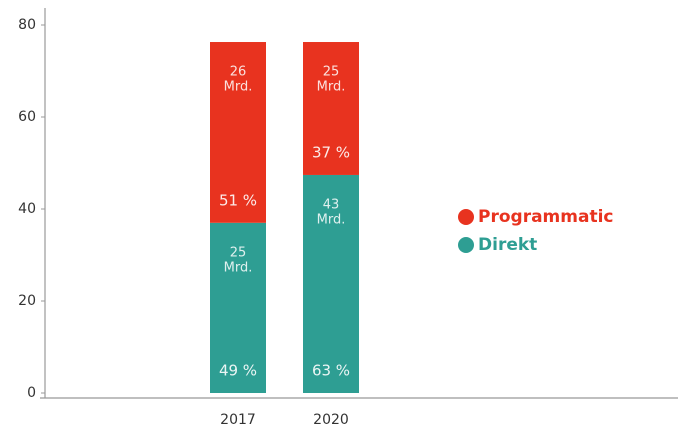  Describe the element at coordinates (238, 200) in the screenshot. I see `share-label: 51 %` at that location.